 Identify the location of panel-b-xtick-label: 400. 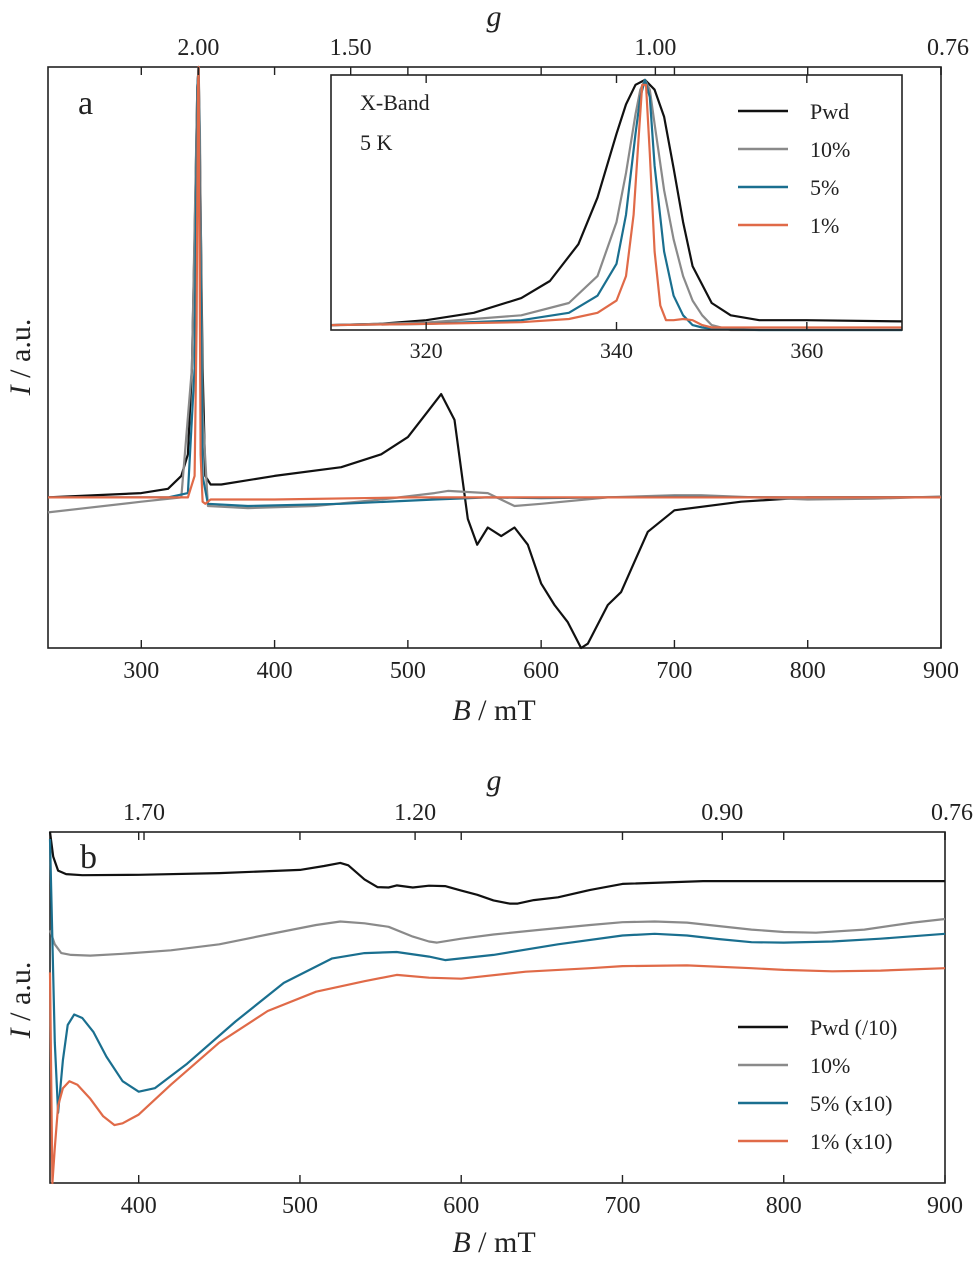
(139, 1206).